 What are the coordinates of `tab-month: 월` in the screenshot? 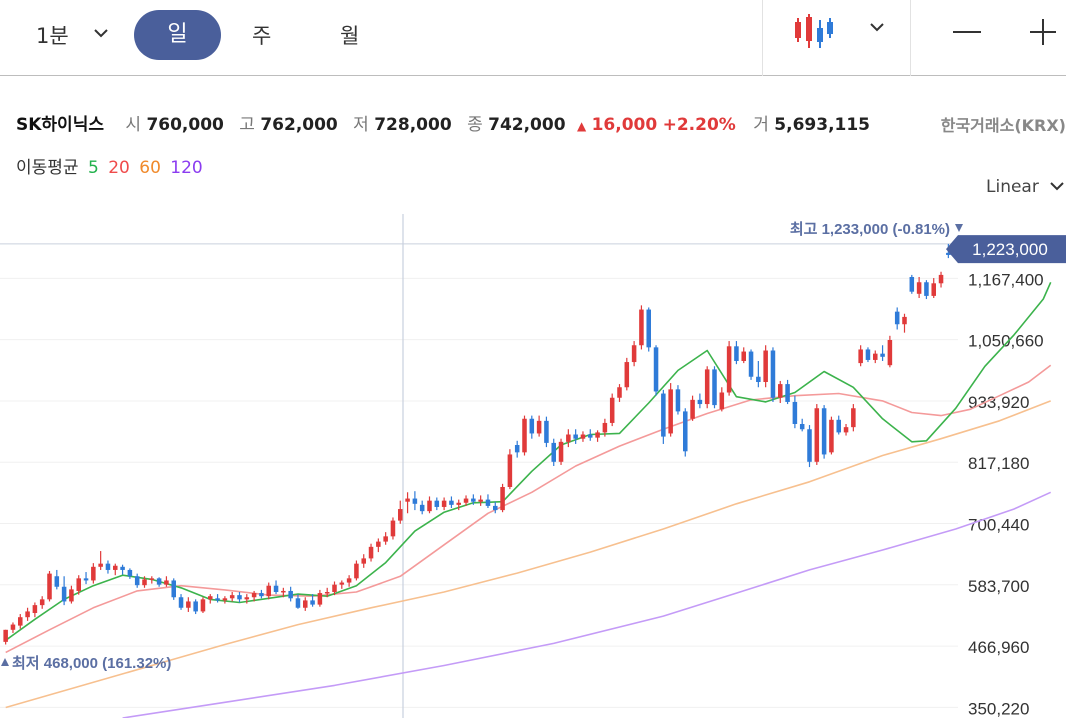 It's located at (349, 35).